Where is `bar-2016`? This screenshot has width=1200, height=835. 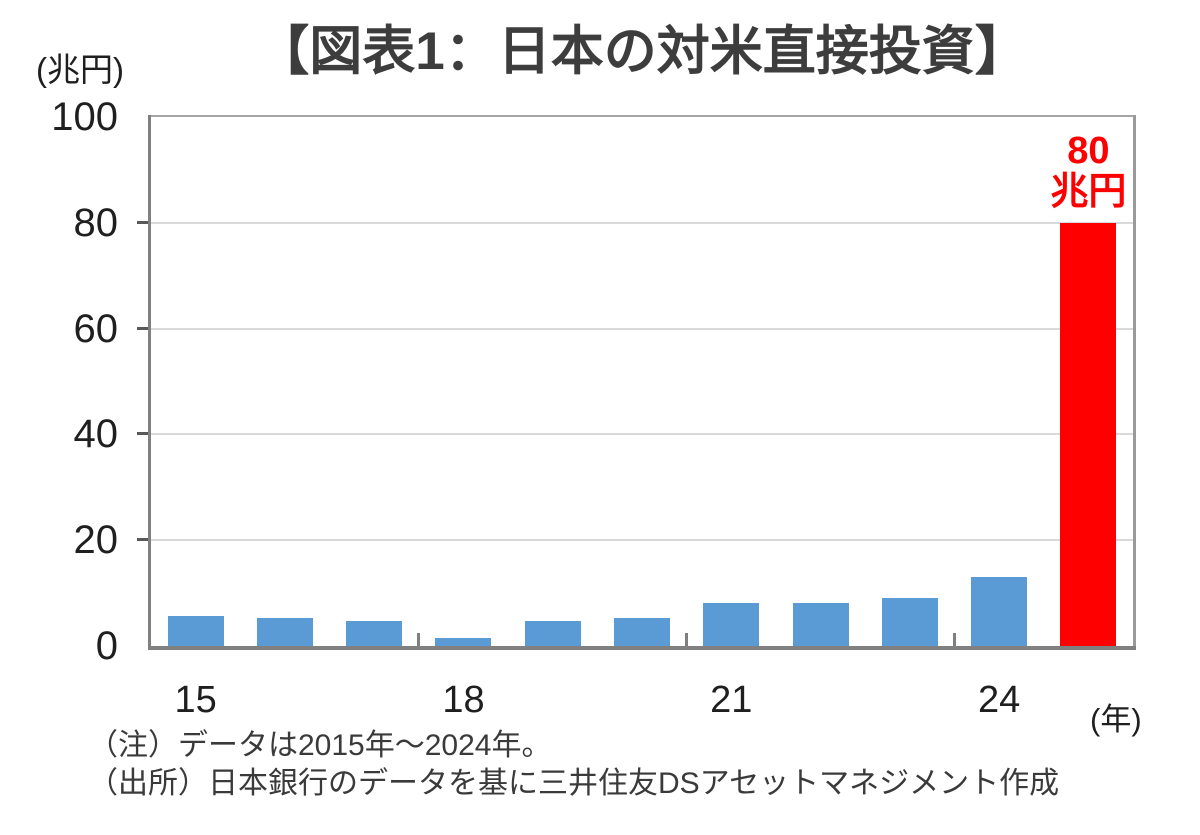 bar-2016 is located at coordinates (284, 631).